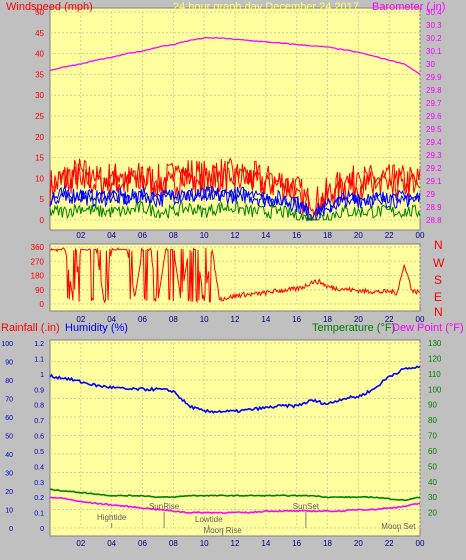  Describe the element at coordinates (306, 506) in the screenshot. I see `event-marker-label: SunSet` at that location.